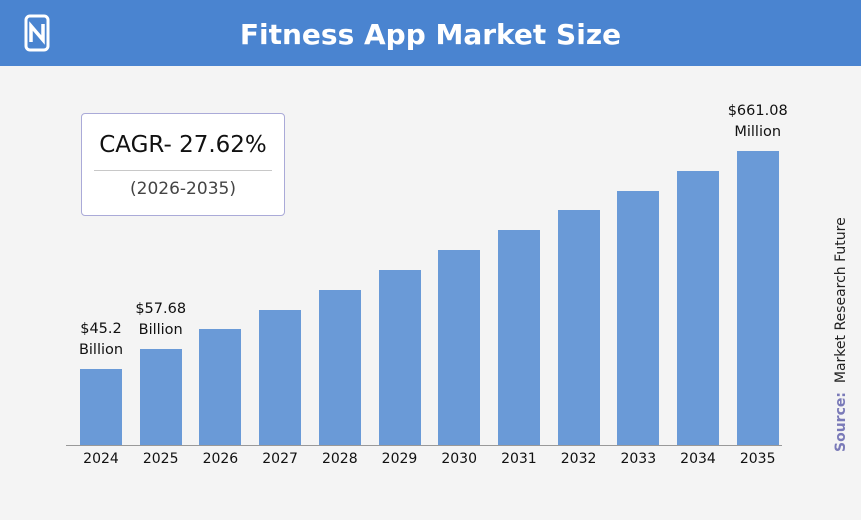 The width and height of the screenshot is (861, 520). I want to click on title: Fitness App Market Size, so click(430, 34).